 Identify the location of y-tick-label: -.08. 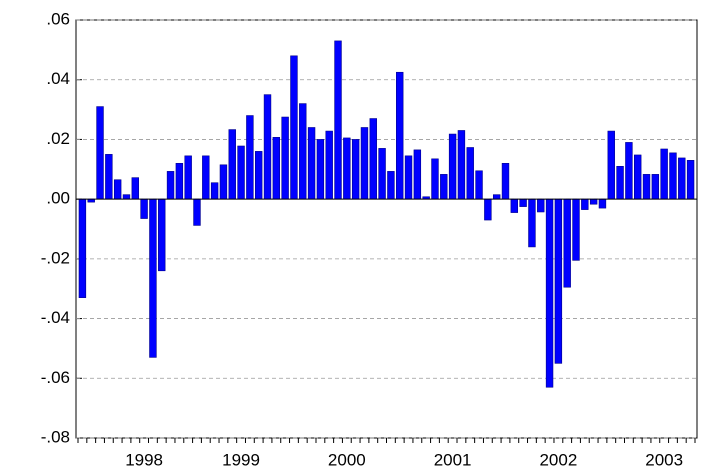
(55, 436).